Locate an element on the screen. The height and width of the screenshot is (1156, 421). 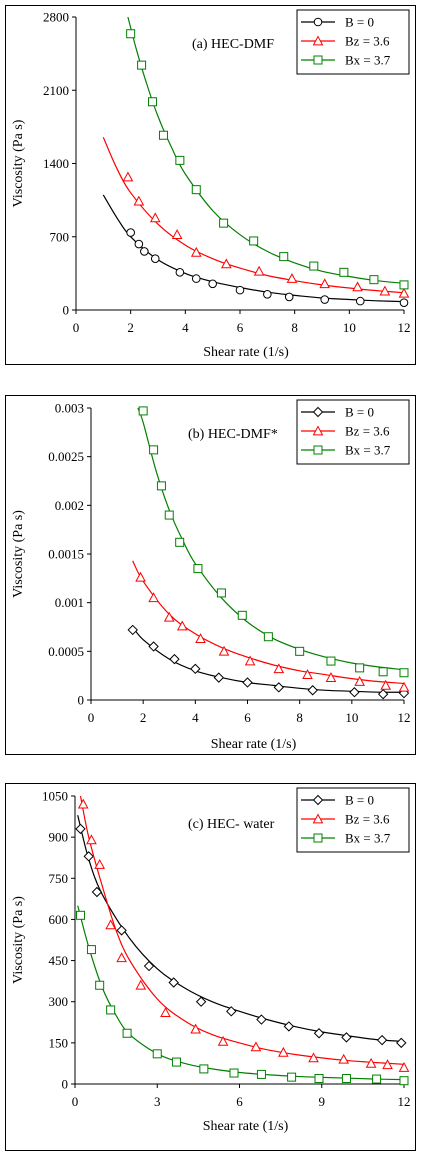
y-tick-label: 0.002 is located at coordinates (69, 505).